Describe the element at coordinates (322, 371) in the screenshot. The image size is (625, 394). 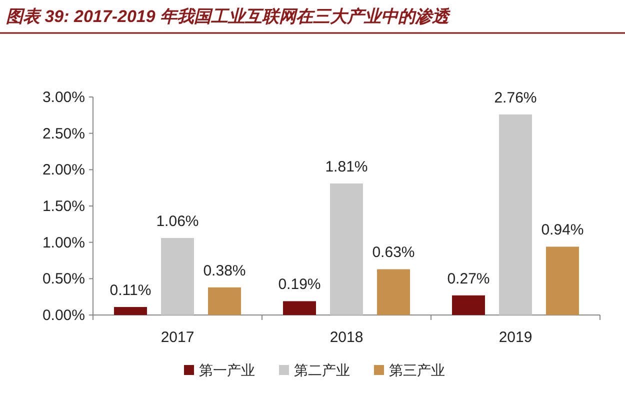
I see `legend-label: 第二产业` at that location.